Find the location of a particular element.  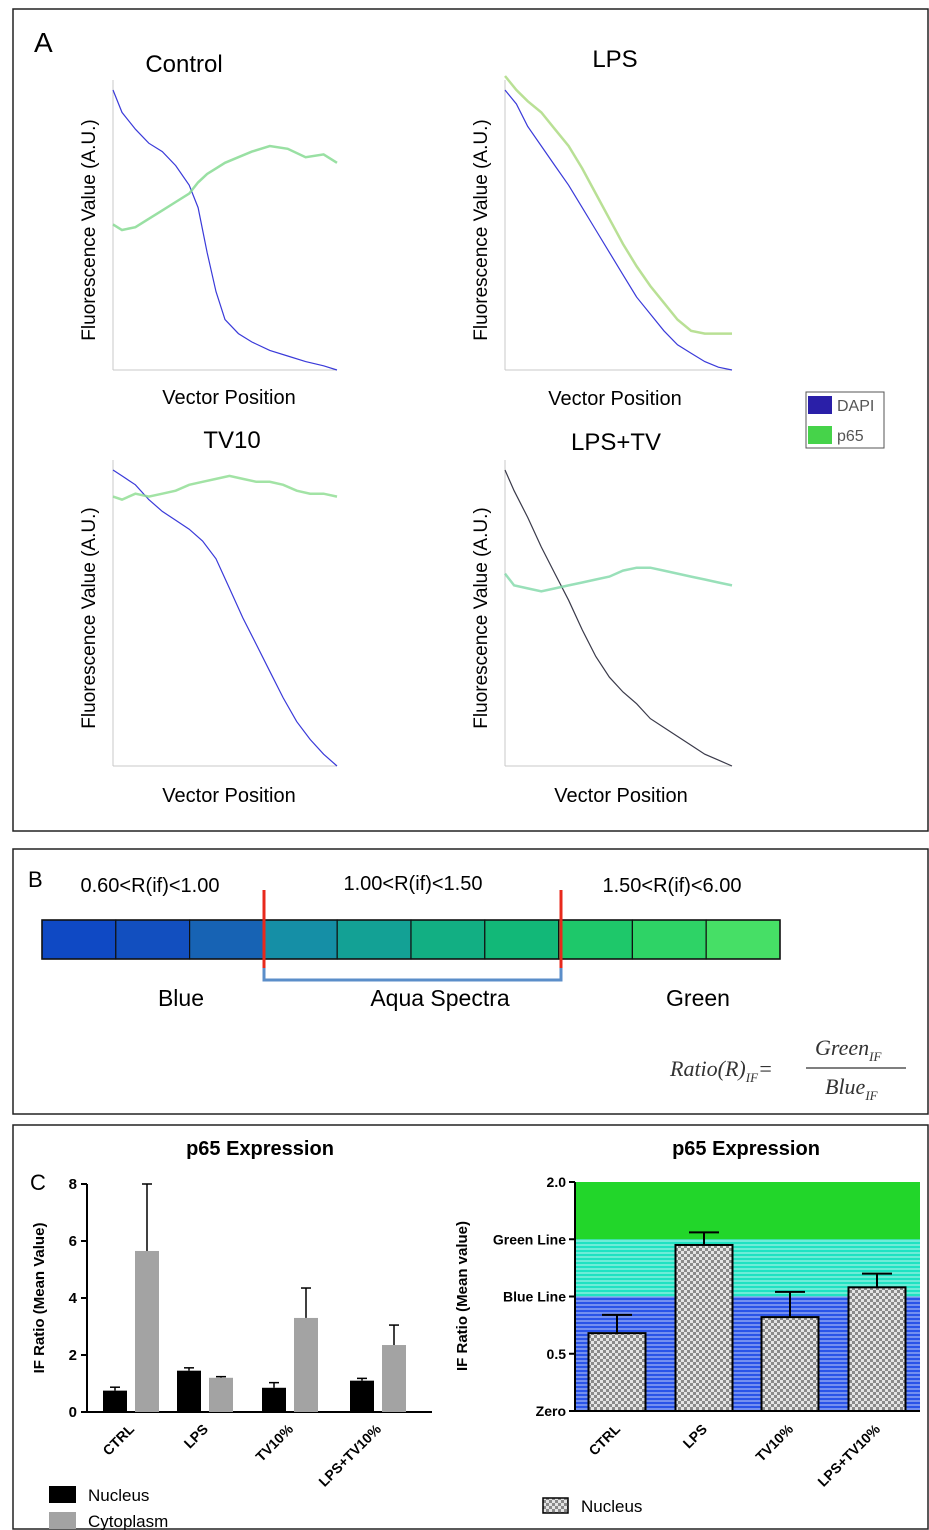

formula-eq: = is located at coordinates (765, 1068).